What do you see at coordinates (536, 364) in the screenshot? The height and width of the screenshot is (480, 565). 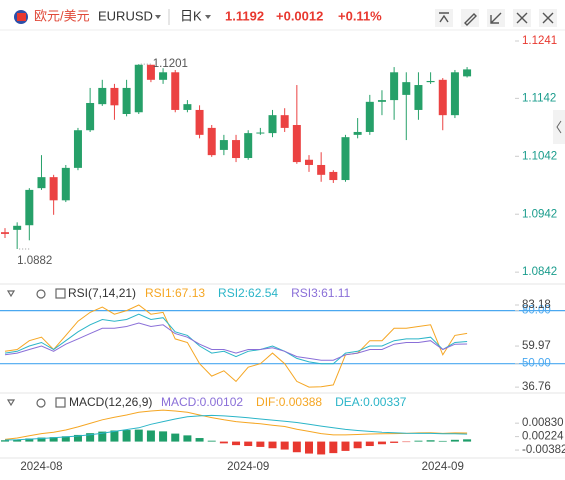 I see `y-tick-label: 50.00` at bounding box center [536, 364].